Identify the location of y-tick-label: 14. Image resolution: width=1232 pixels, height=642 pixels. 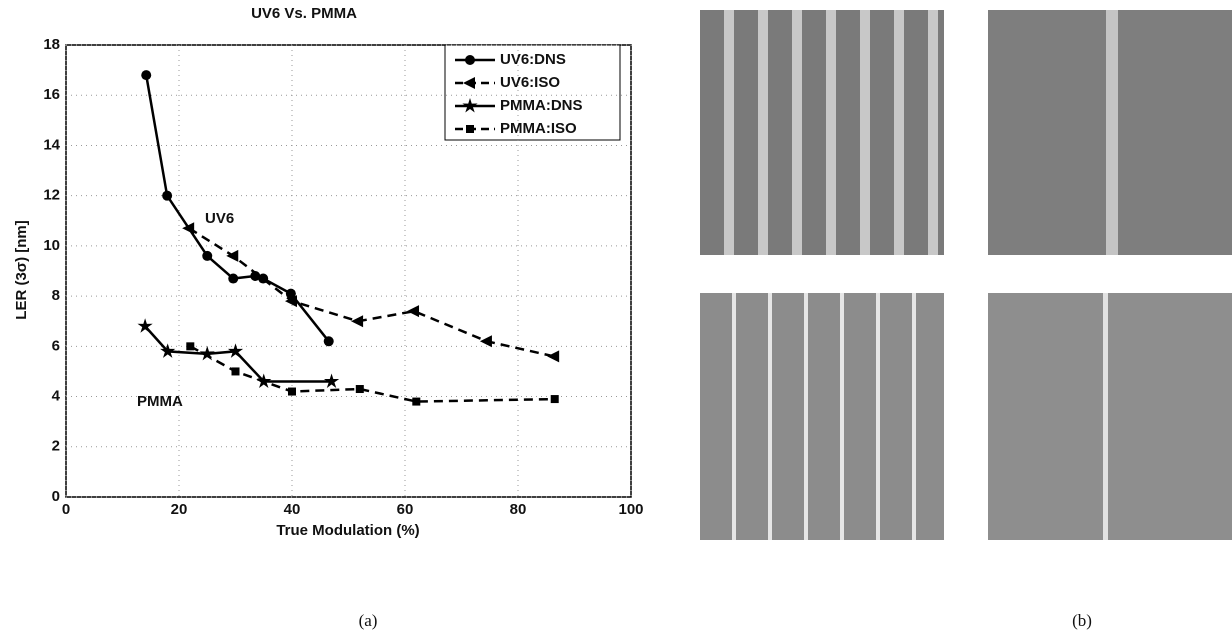
(51, 144).